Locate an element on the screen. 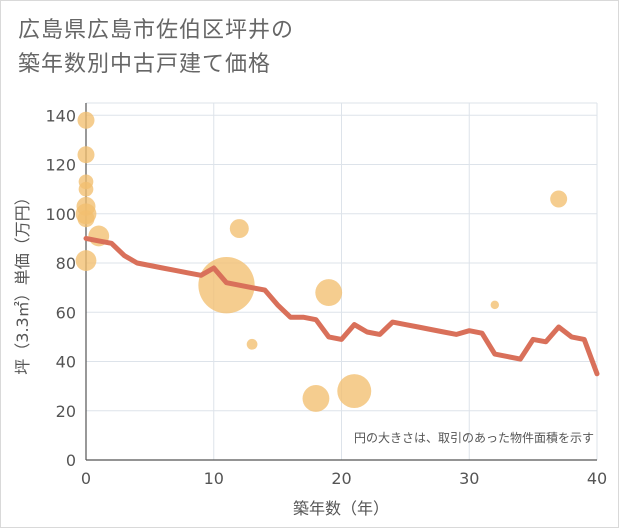 The width and height of the screenshot is (621, 530). x-axis-title: 築年数（年） is located at coordinates (341, 508).